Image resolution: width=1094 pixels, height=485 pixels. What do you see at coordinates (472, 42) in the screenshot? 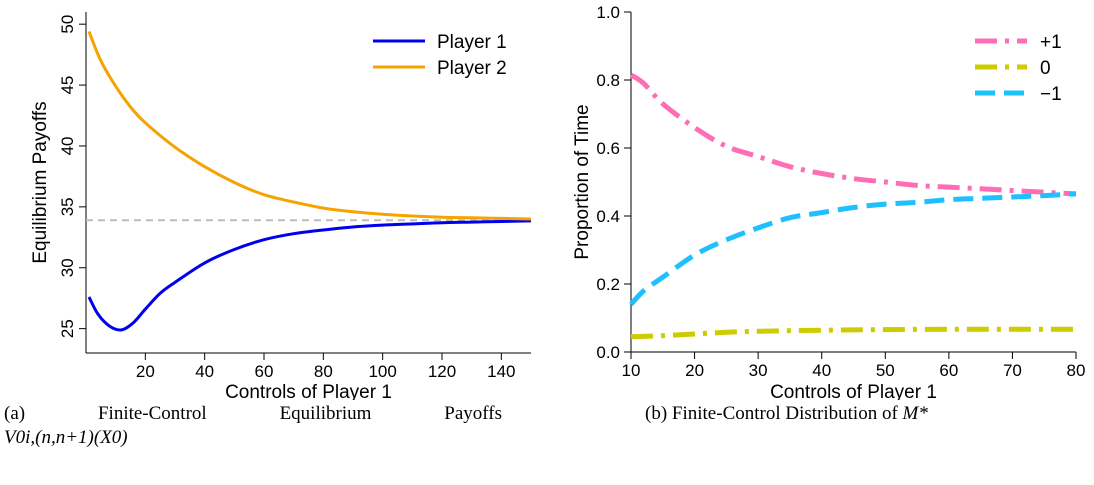
I see `legend-label-a: Player 1` at bounding box center [472, 42].